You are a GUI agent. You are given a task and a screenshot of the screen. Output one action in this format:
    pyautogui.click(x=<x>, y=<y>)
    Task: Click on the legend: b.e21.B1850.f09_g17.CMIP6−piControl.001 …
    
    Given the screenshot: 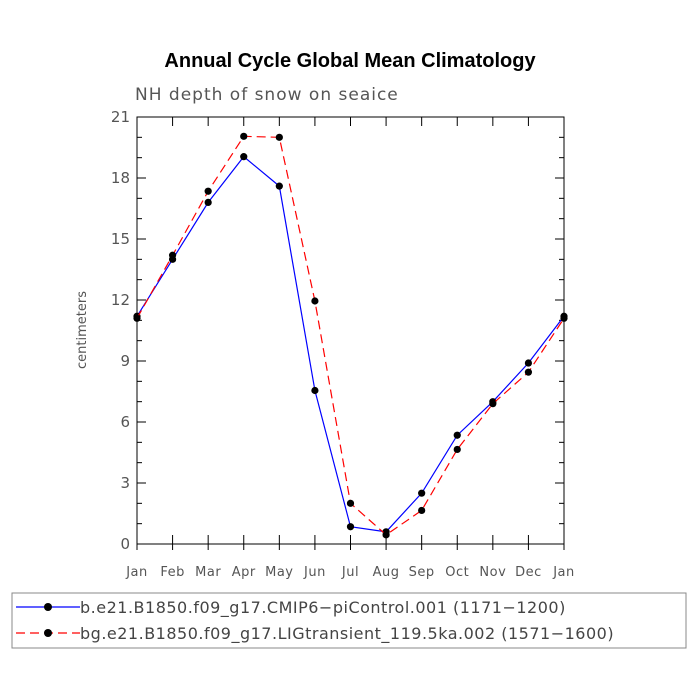 What is the action you would take?
    pyautogui.click(x=349, y=620)
    